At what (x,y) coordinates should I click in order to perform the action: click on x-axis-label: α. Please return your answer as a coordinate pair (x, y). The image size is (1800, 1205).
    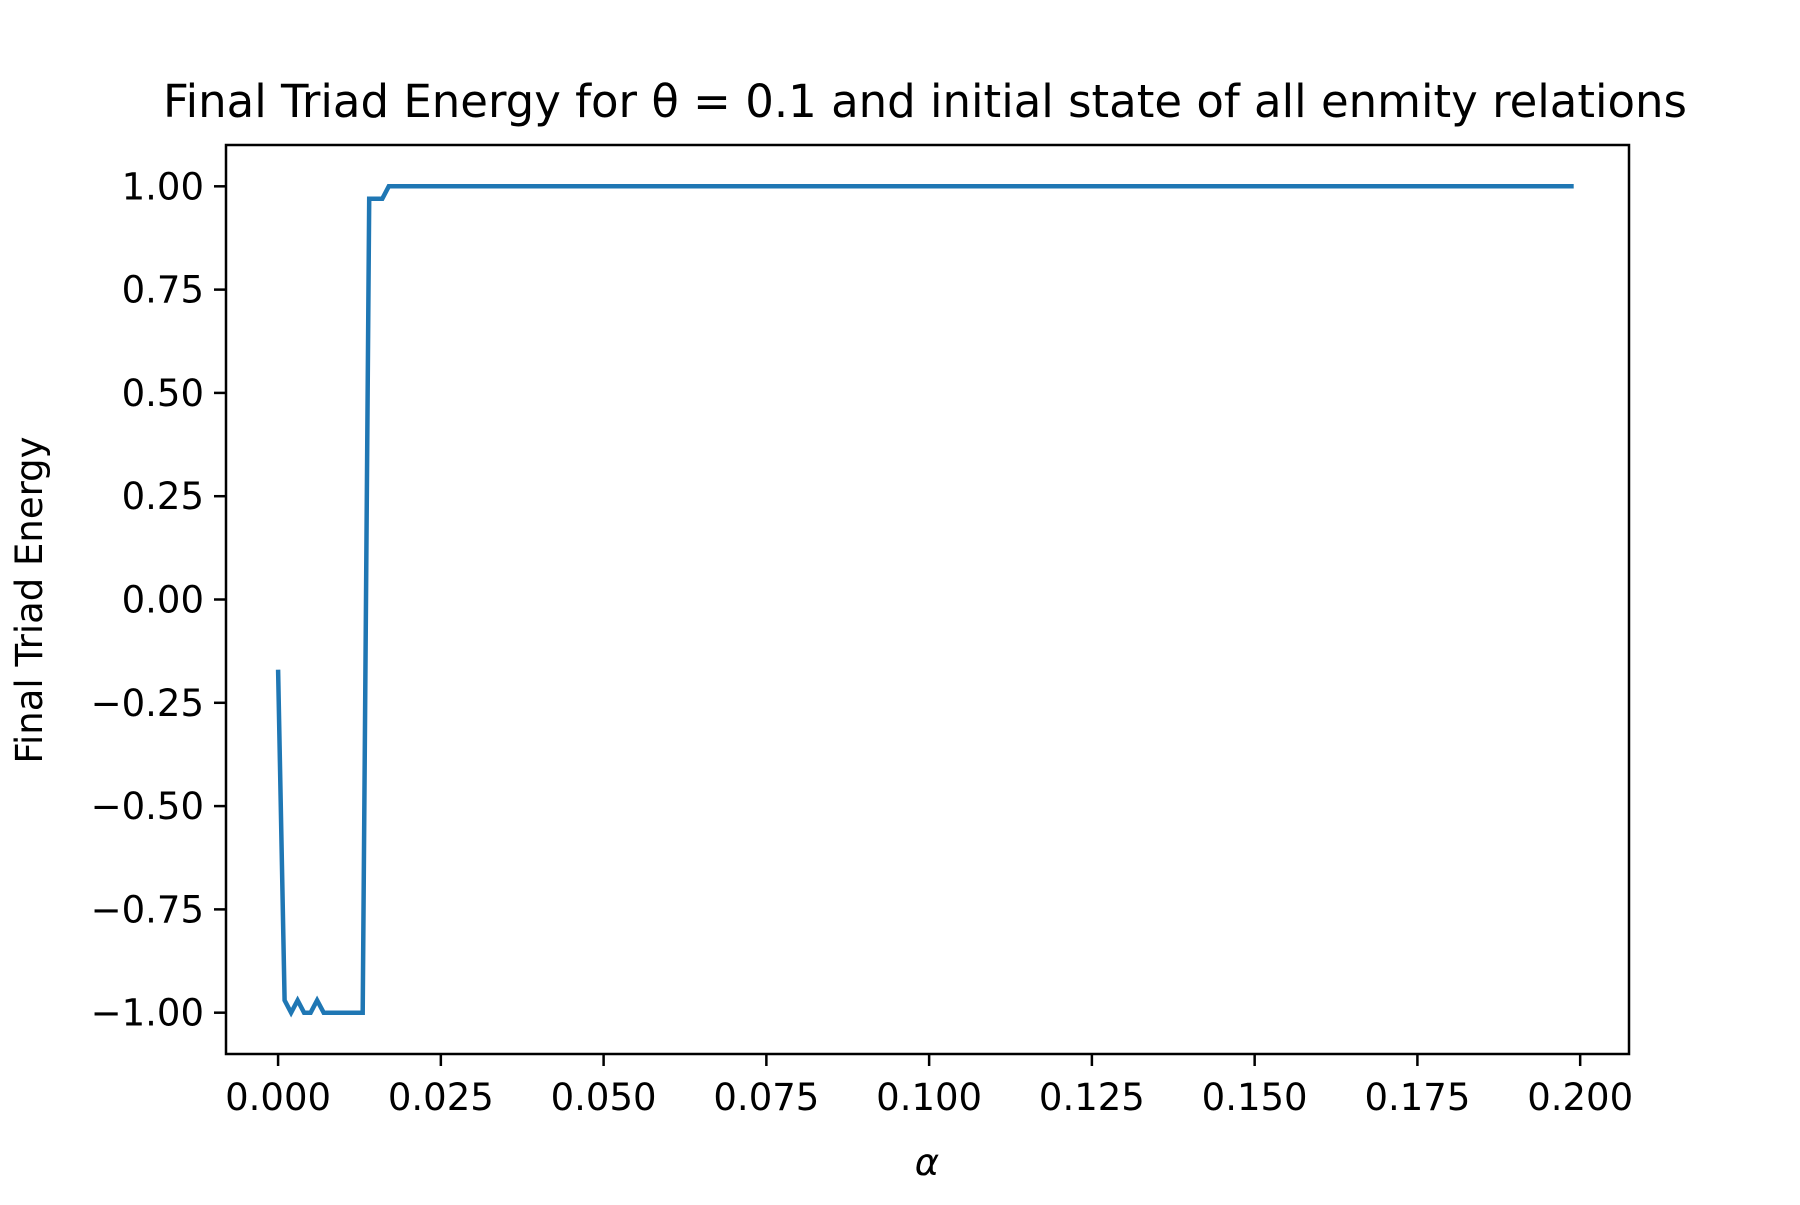
    Looking at the image, I should click on (927, 1162).